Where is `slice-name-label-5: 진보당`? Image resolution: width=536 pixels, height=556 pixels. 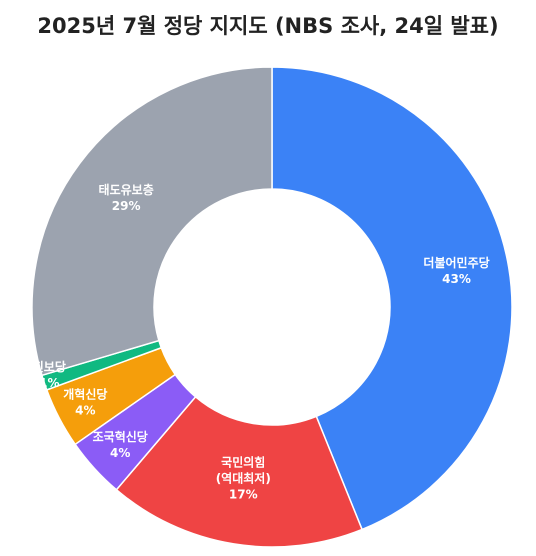
slice-name-label-5: 진보당 is located at coordinates (49, 366).